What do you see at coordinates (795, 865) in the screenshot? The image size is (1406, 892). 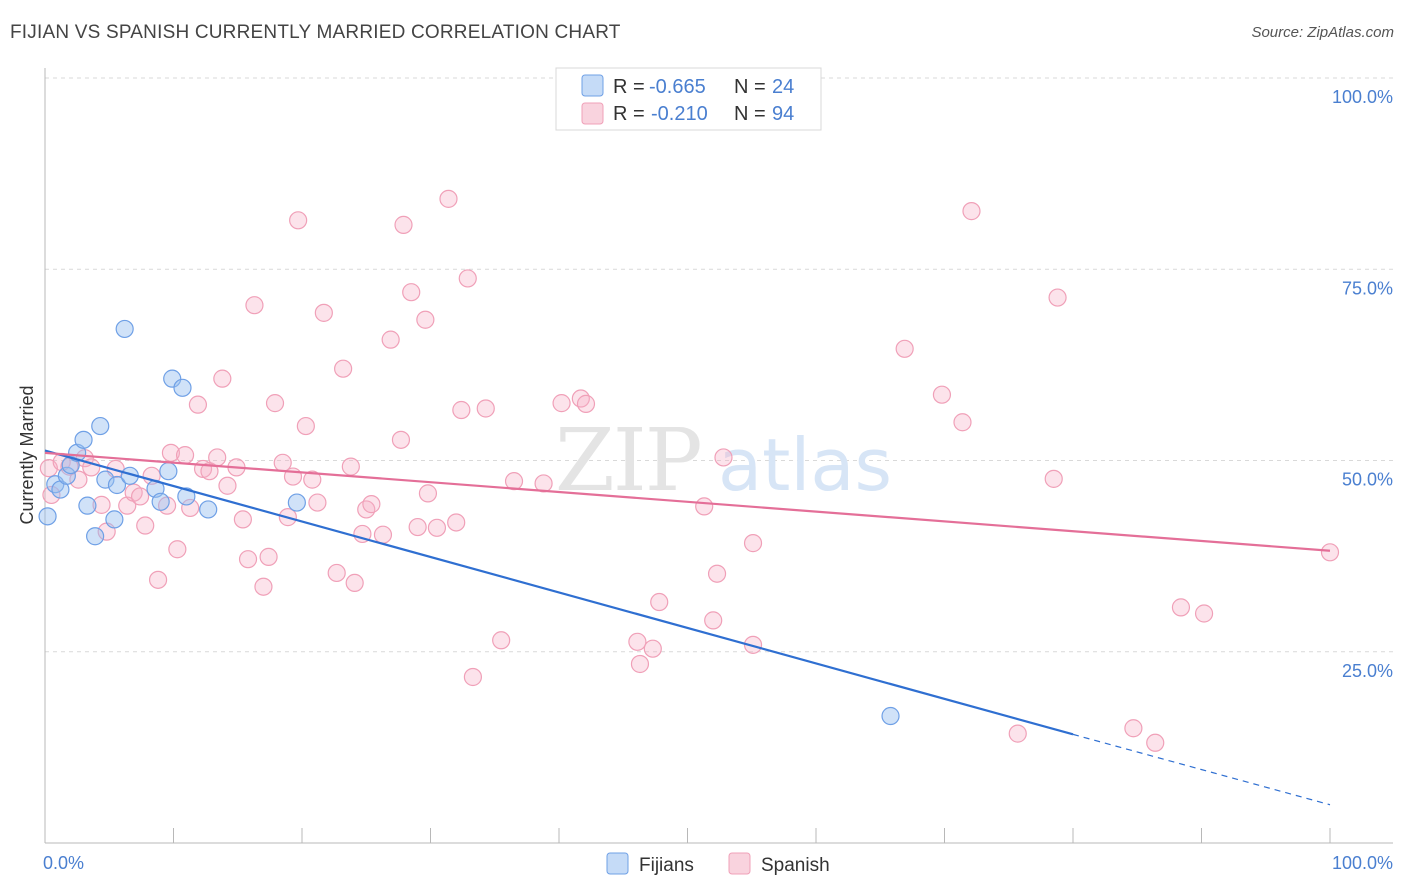 I see `legend-spanish-label: Spanish` at bounding box center [795, 865].